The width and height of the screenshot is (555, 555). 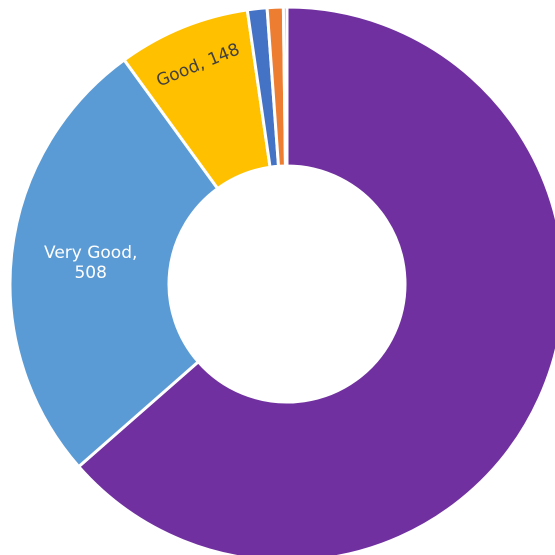 I want to click on data-label-0: Very Good, 508, so click(x=90, y=263).